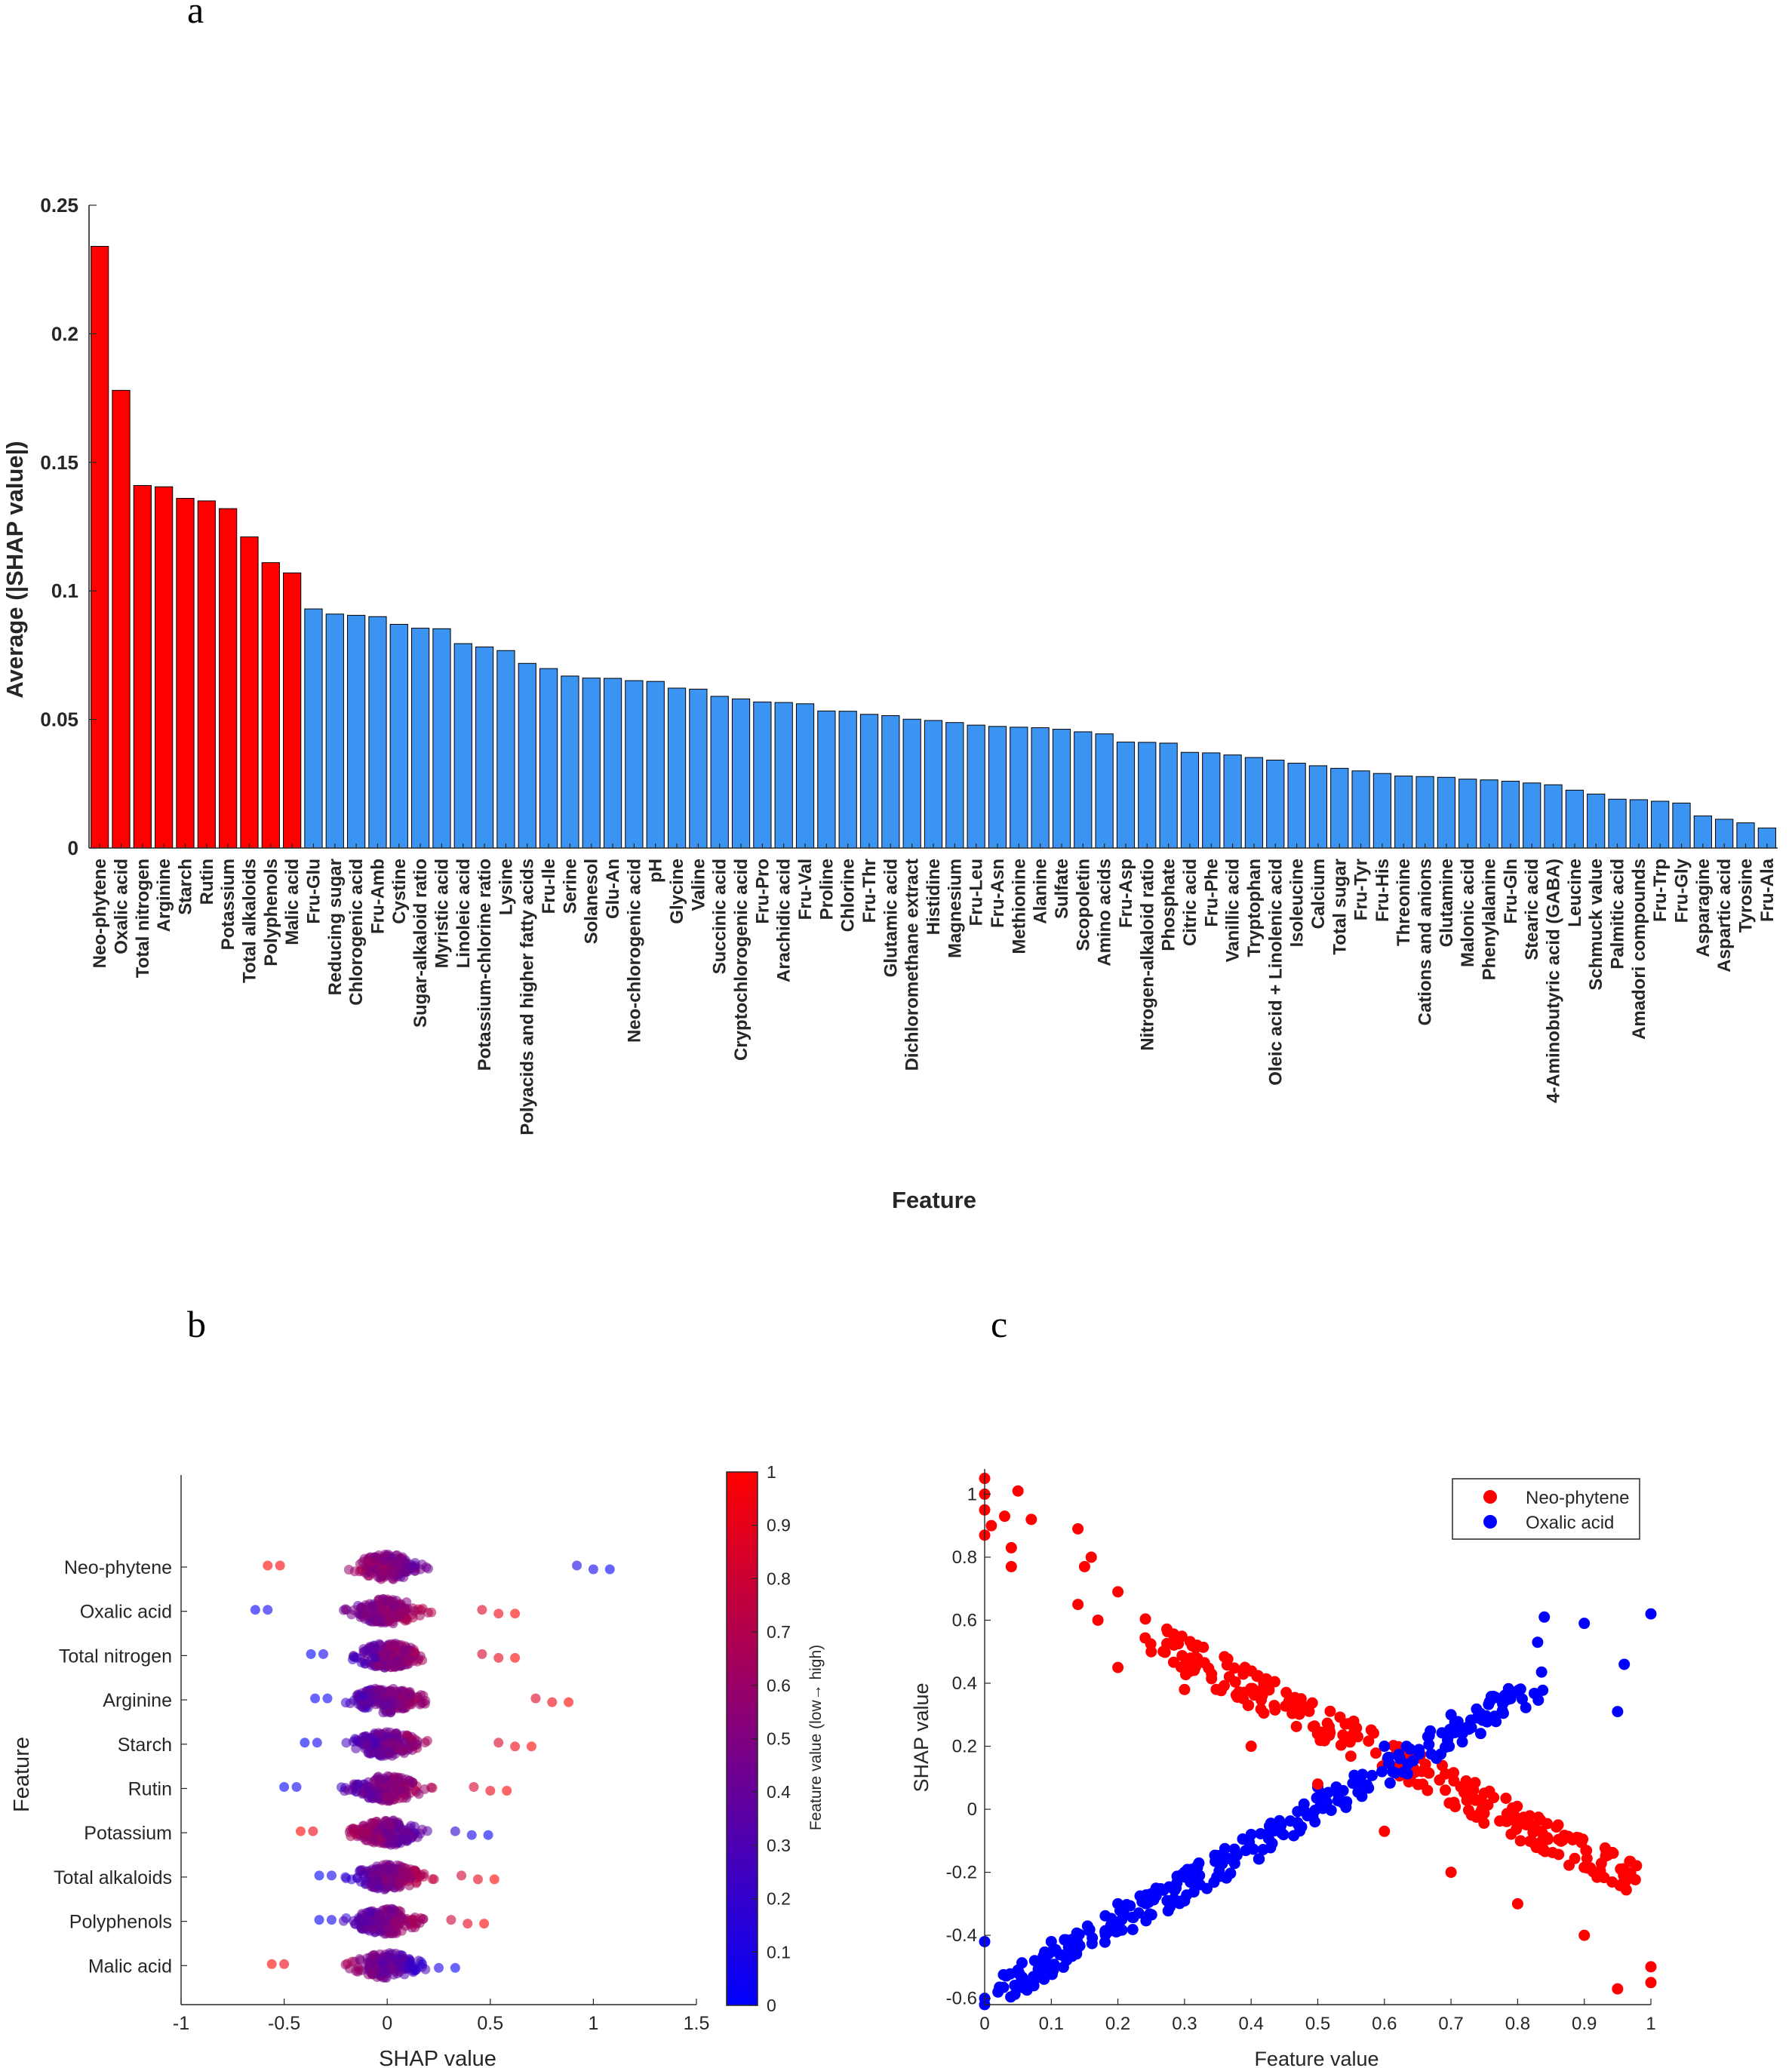  I want to click on x-tick-label: 0.5, so click(490, 2023).